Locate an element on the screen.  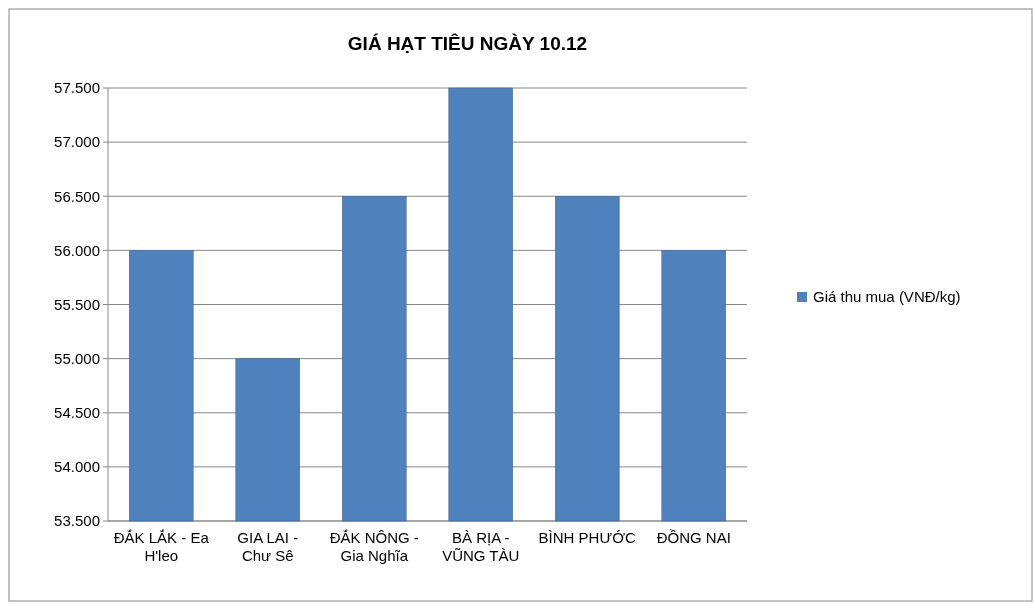
y-tick-label: 56.000 is located at coordinates (77, 250).